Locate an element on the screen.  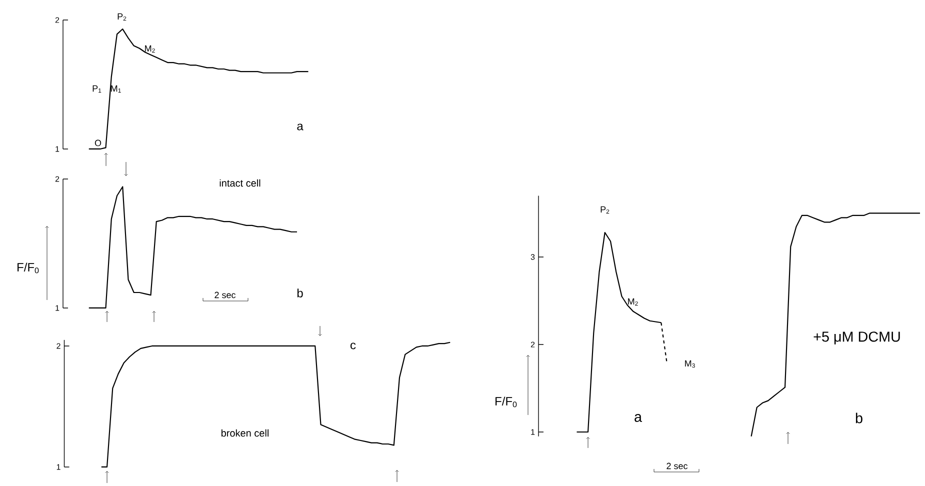
text: b is located at coordinates (300, 293).